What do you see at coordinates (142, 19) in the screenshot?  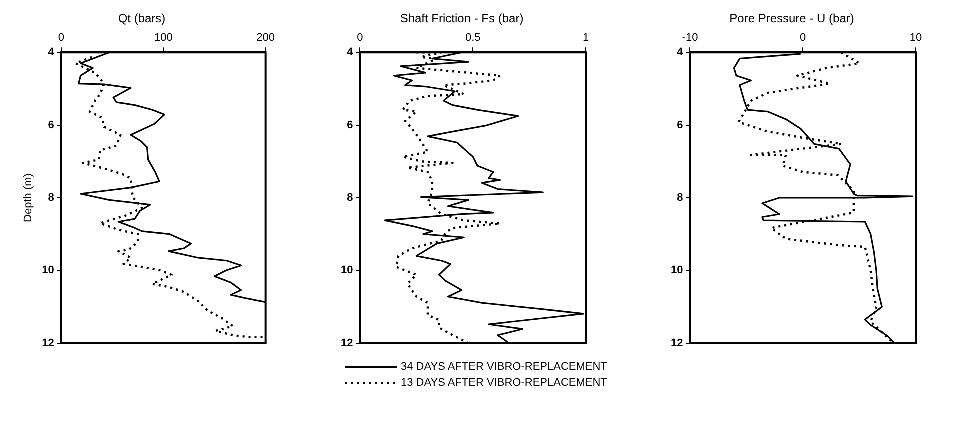 I see `chart-title: Qt (bars)` at bounding box center [142, 19].